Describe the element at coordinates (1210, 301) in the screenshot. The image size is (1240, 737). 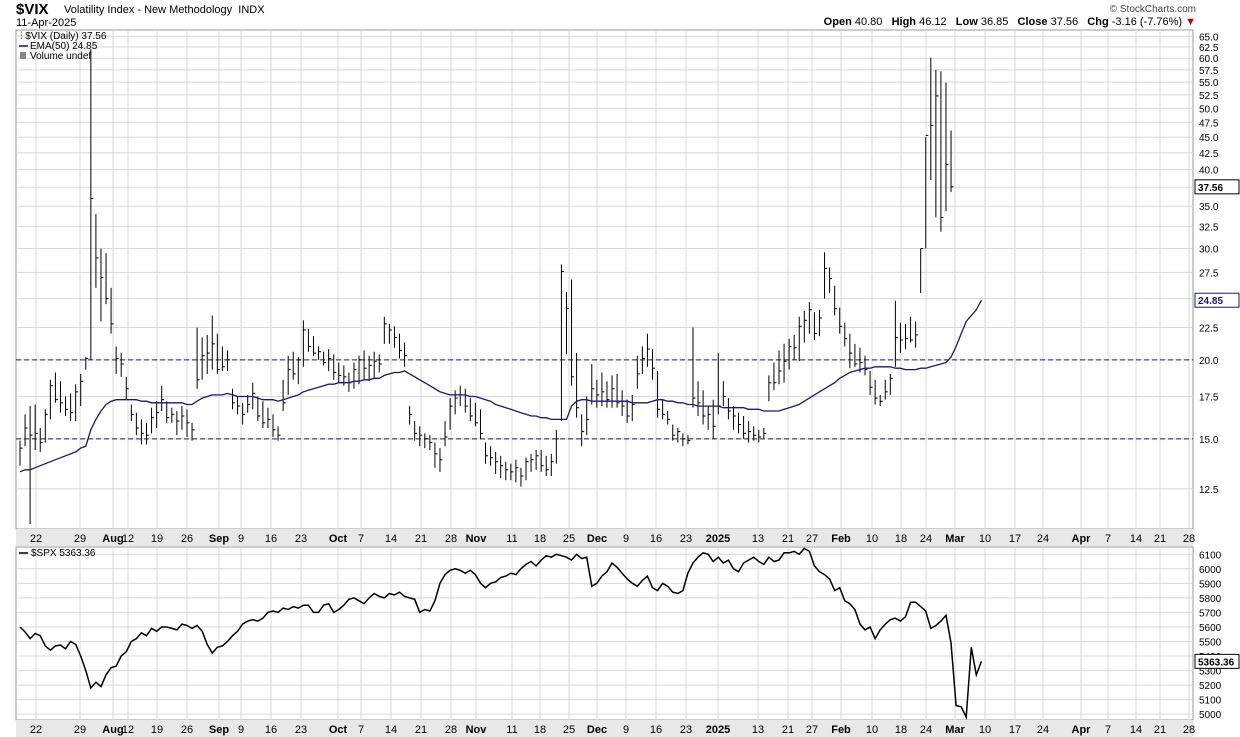
I see `ema-price-tag: 24.85` at that location.